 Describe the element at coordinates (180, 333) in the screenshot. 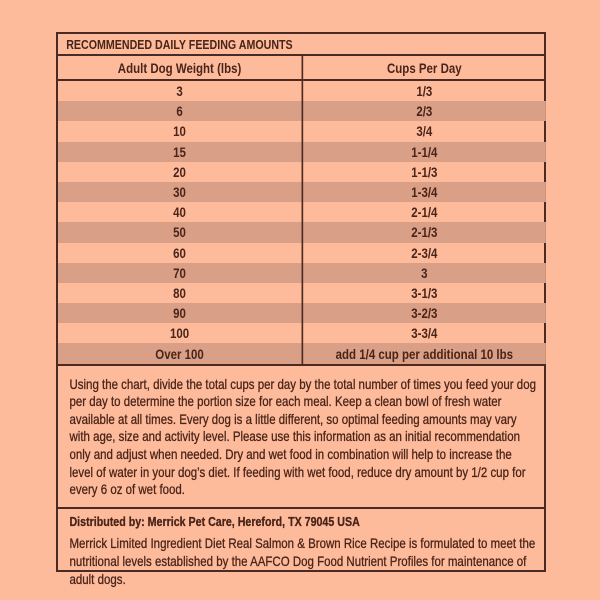

I see `weight-cell: 100` at that location.